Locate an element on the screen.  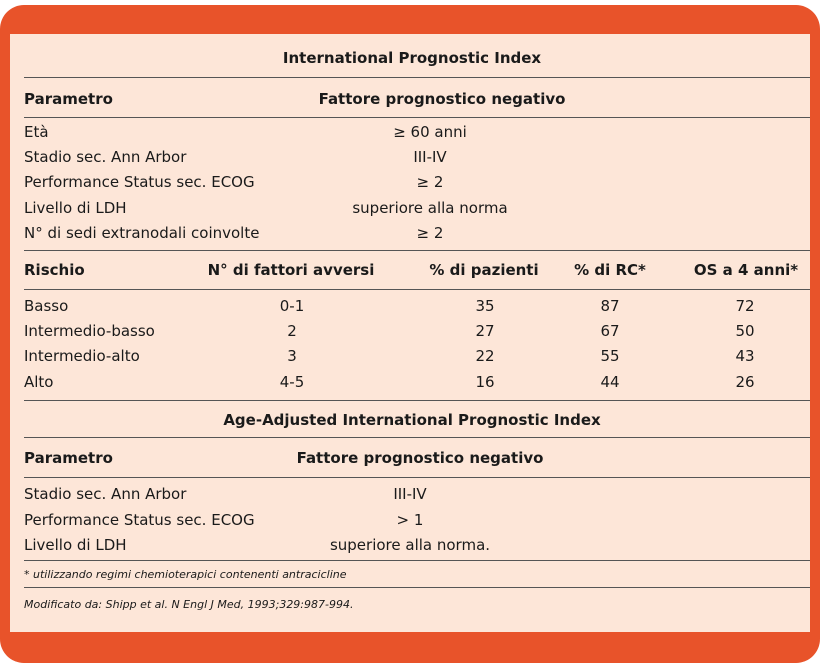
risk-row-pazienti: 35 is located at coordinates (485, 306).